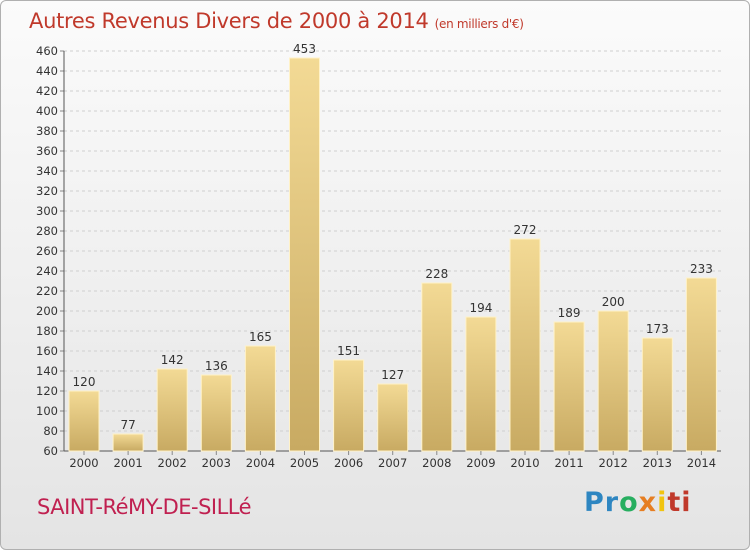  What do you see at coordinates (569, 313) in the screenshot?
I see `bar-value-label: 189` at bounding box center [569, 313].